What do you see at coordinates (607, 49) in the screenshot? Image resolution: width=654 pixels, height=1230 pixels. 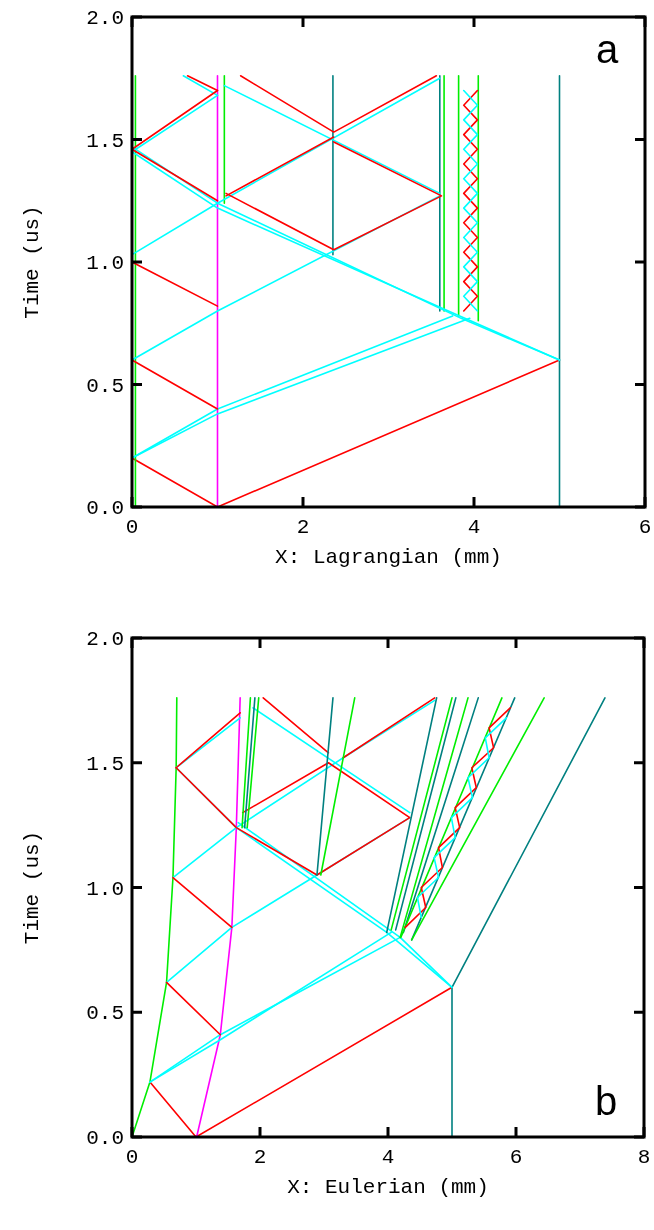 I see `annotation: a` at bounding box center [607, 49].